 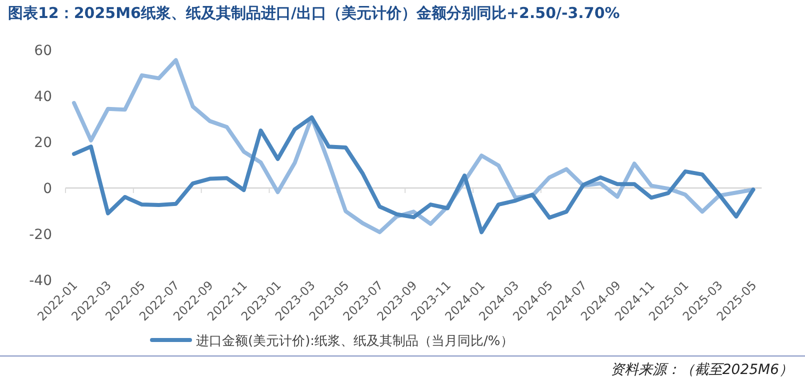 I want to click on text: 资料来源：（截至2025M6）, so click(x=701, y=370).